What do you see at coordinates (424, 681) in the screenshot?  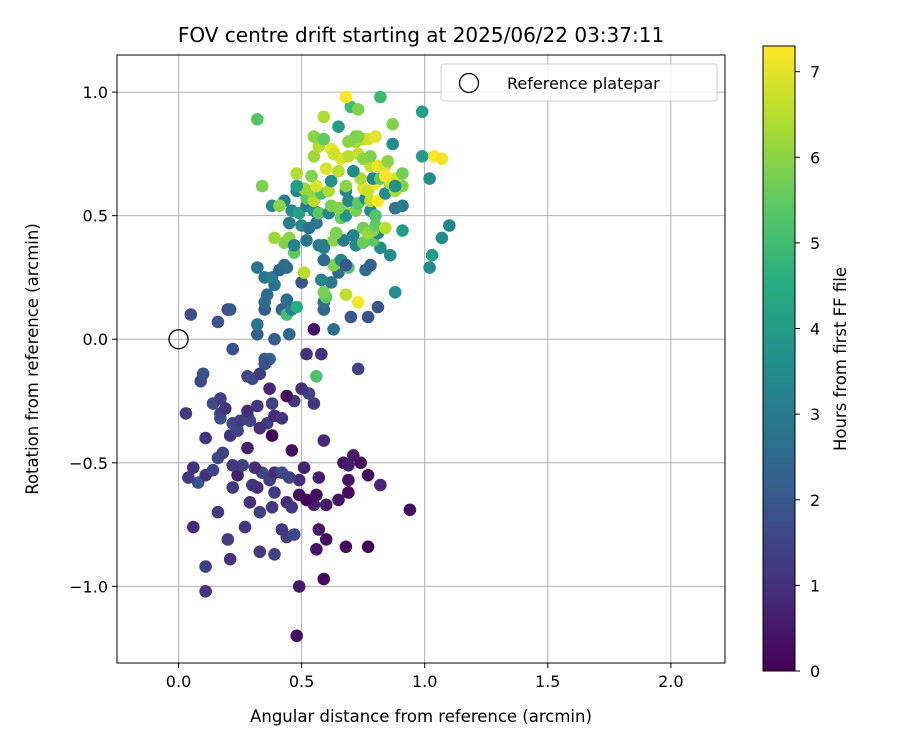 I see `x-tick-label: 1.0` at bounding box center [424, 681].